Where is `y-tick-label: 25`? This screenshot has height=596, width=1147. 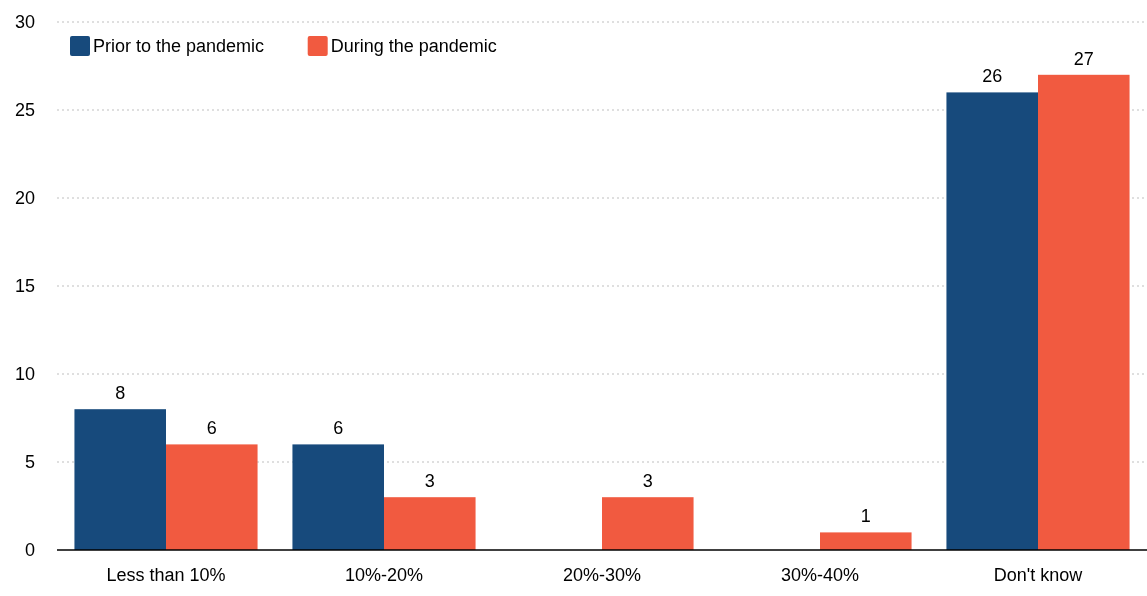 y-tick-label: 25 is located at coordinates (24, 110).